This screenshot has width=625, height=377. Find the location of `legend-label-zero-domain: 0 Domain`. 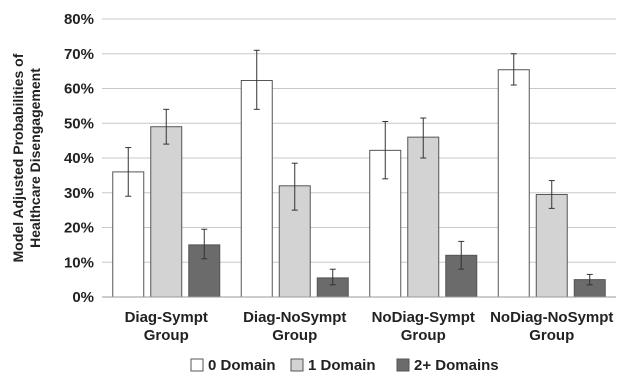

legend-label-zero-domain: 0 Domain is located at coordinates (242, 365).